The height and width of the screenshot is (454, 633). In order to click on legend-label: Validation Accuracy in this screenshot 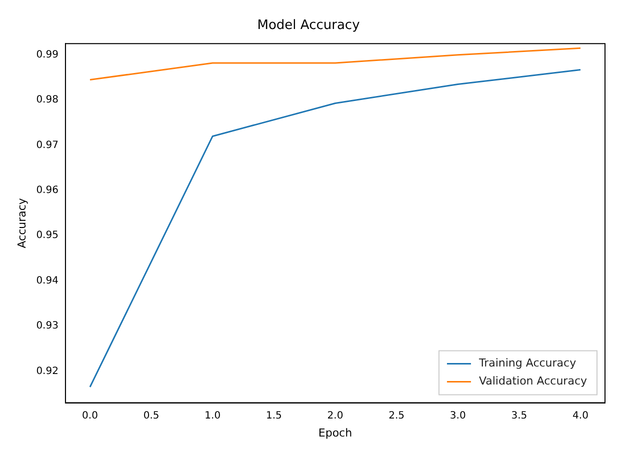, I will do `click(533, 381)`.